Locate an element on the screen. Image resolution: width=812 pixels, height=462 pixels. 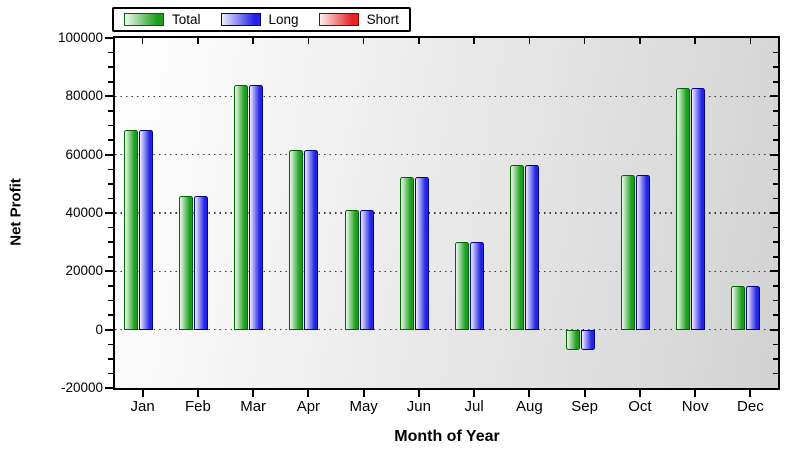
legend-item-total: Total is located at coordinates (162, 19).